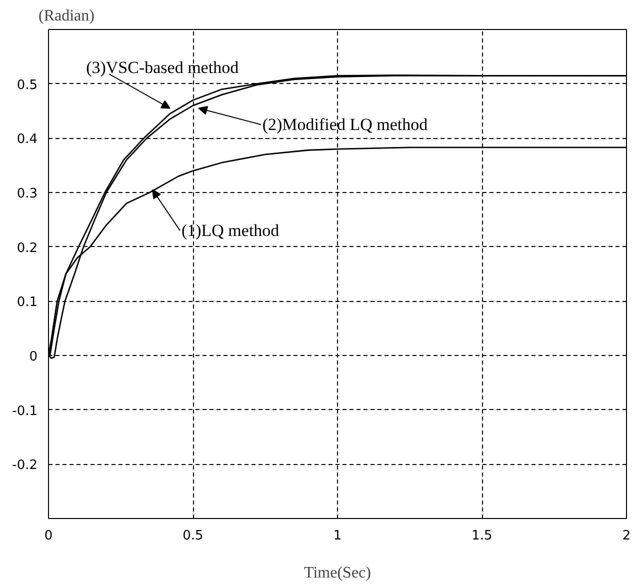 This screenshot has width=640, height=584. Describe the element at coordinates (27, 140) in the screenshot. I see `y-tick-label: 0.4` at that location.